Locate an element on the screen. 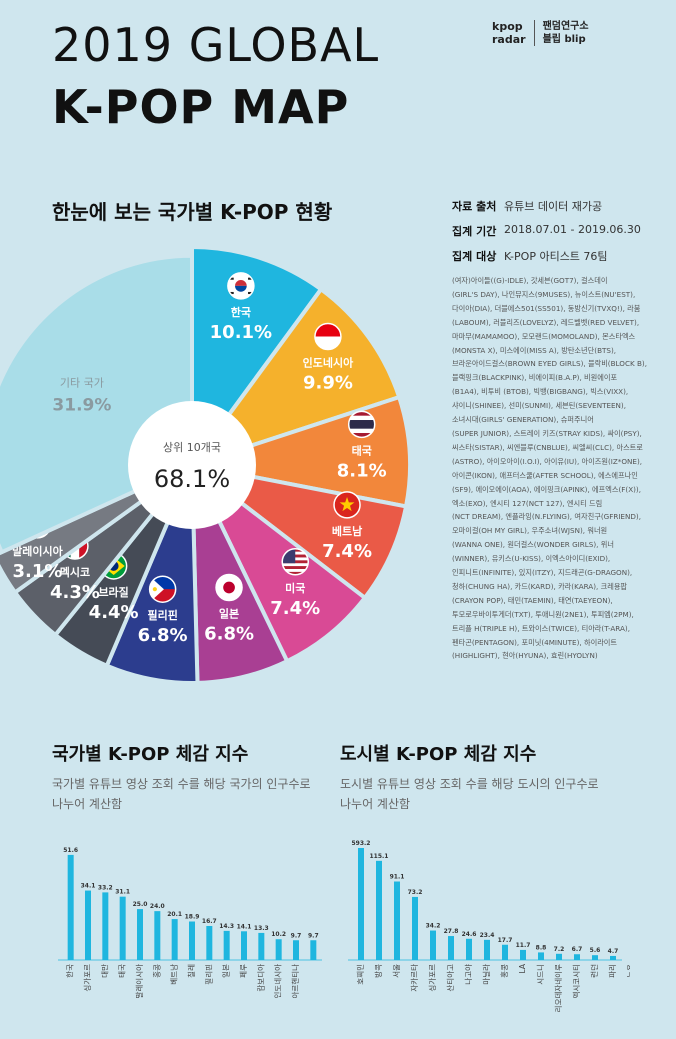 This screenshot has height=1039, width=676. pie-center-value: 68.1% is located at coordinates (192, 479).